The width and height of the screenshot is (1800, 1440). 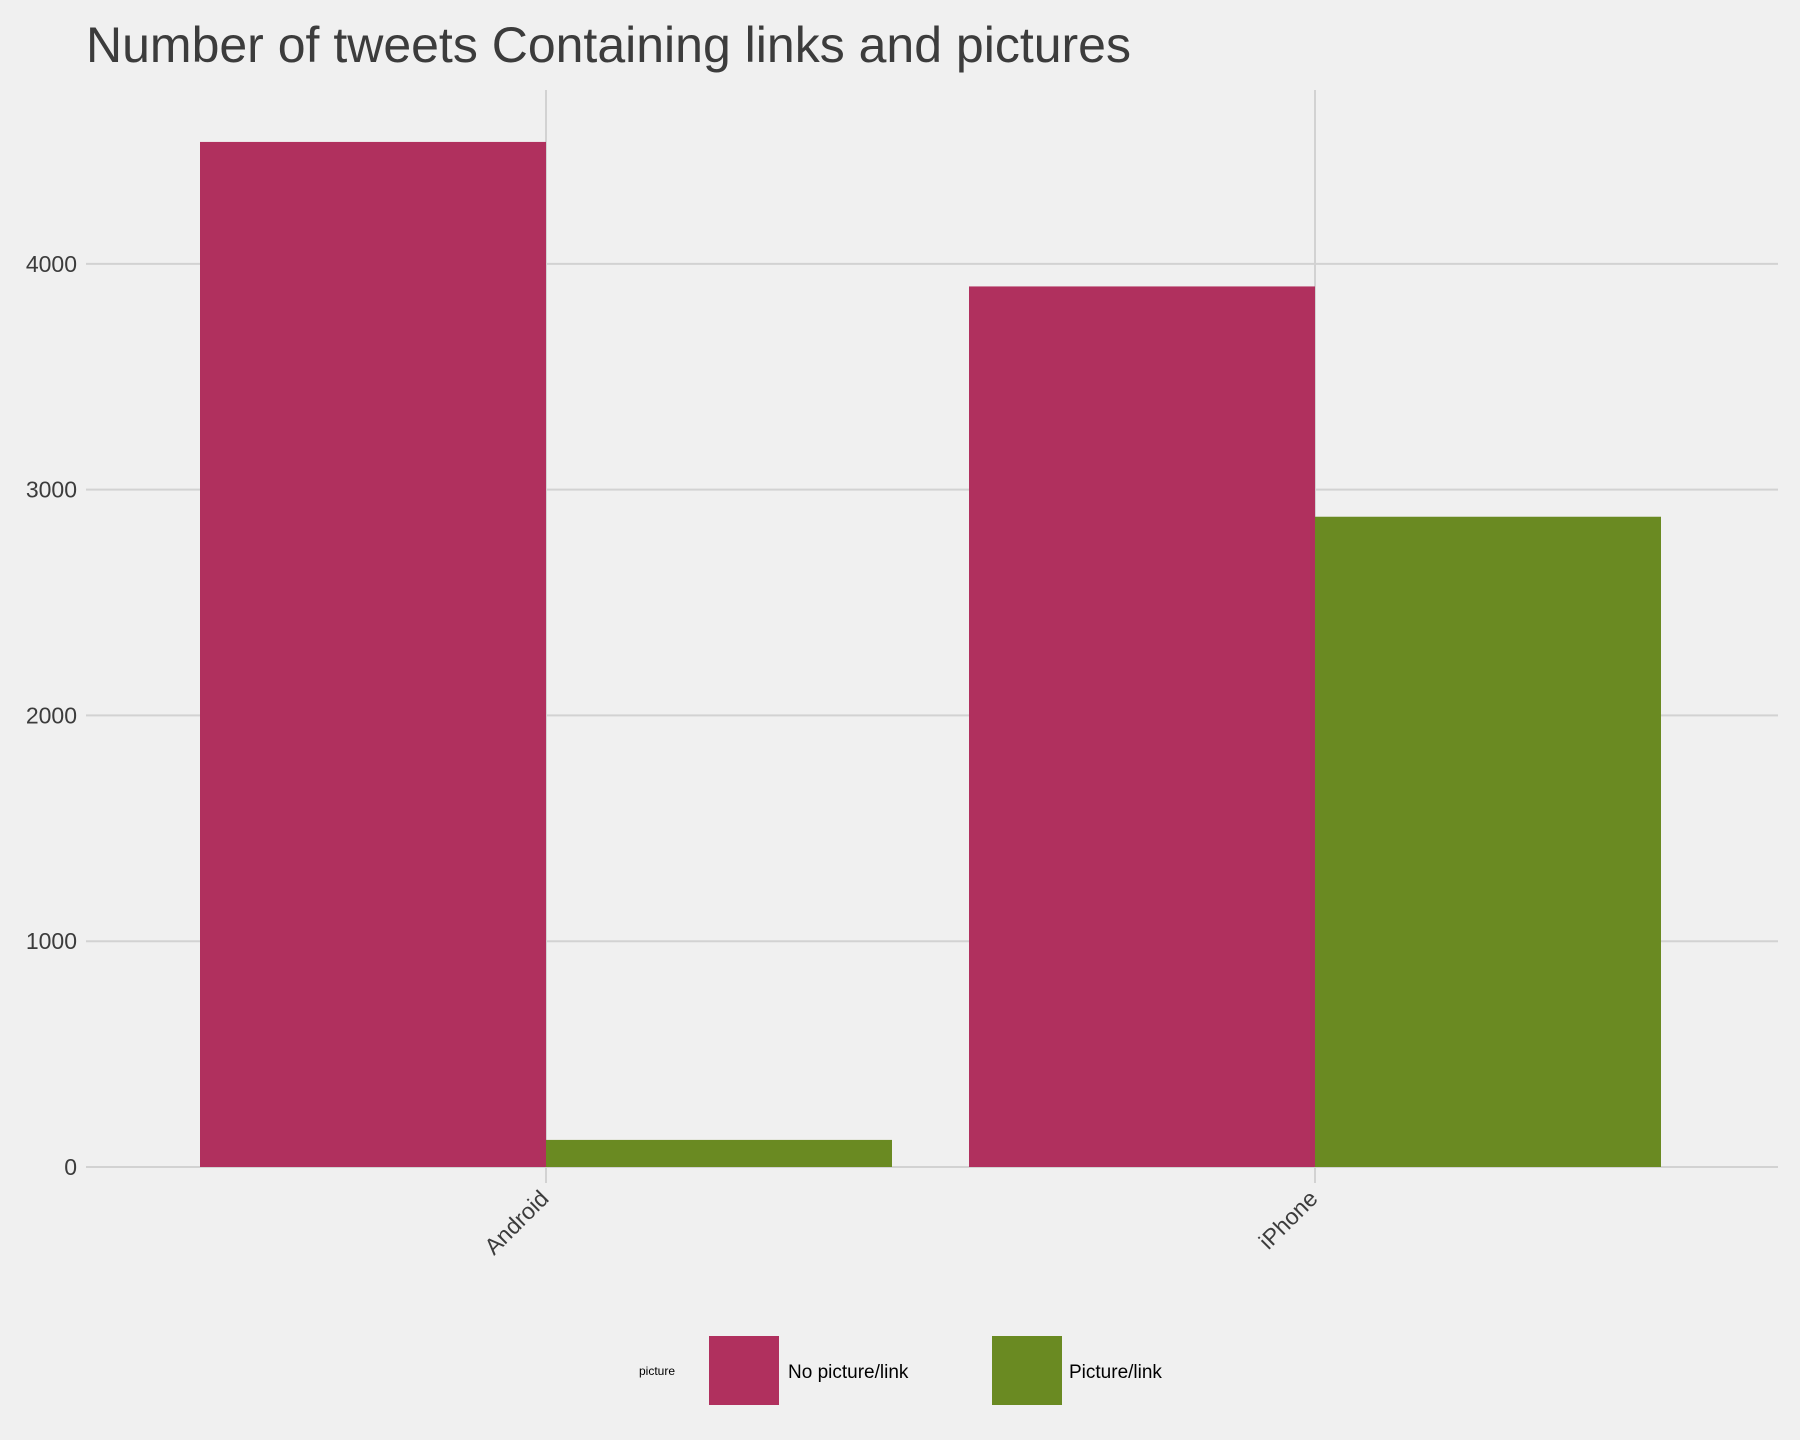 What do you see at coordinates (848, 1372) in the screenshot?
I see `legend-label: No picture/link` at bounding box center [848, 1372].